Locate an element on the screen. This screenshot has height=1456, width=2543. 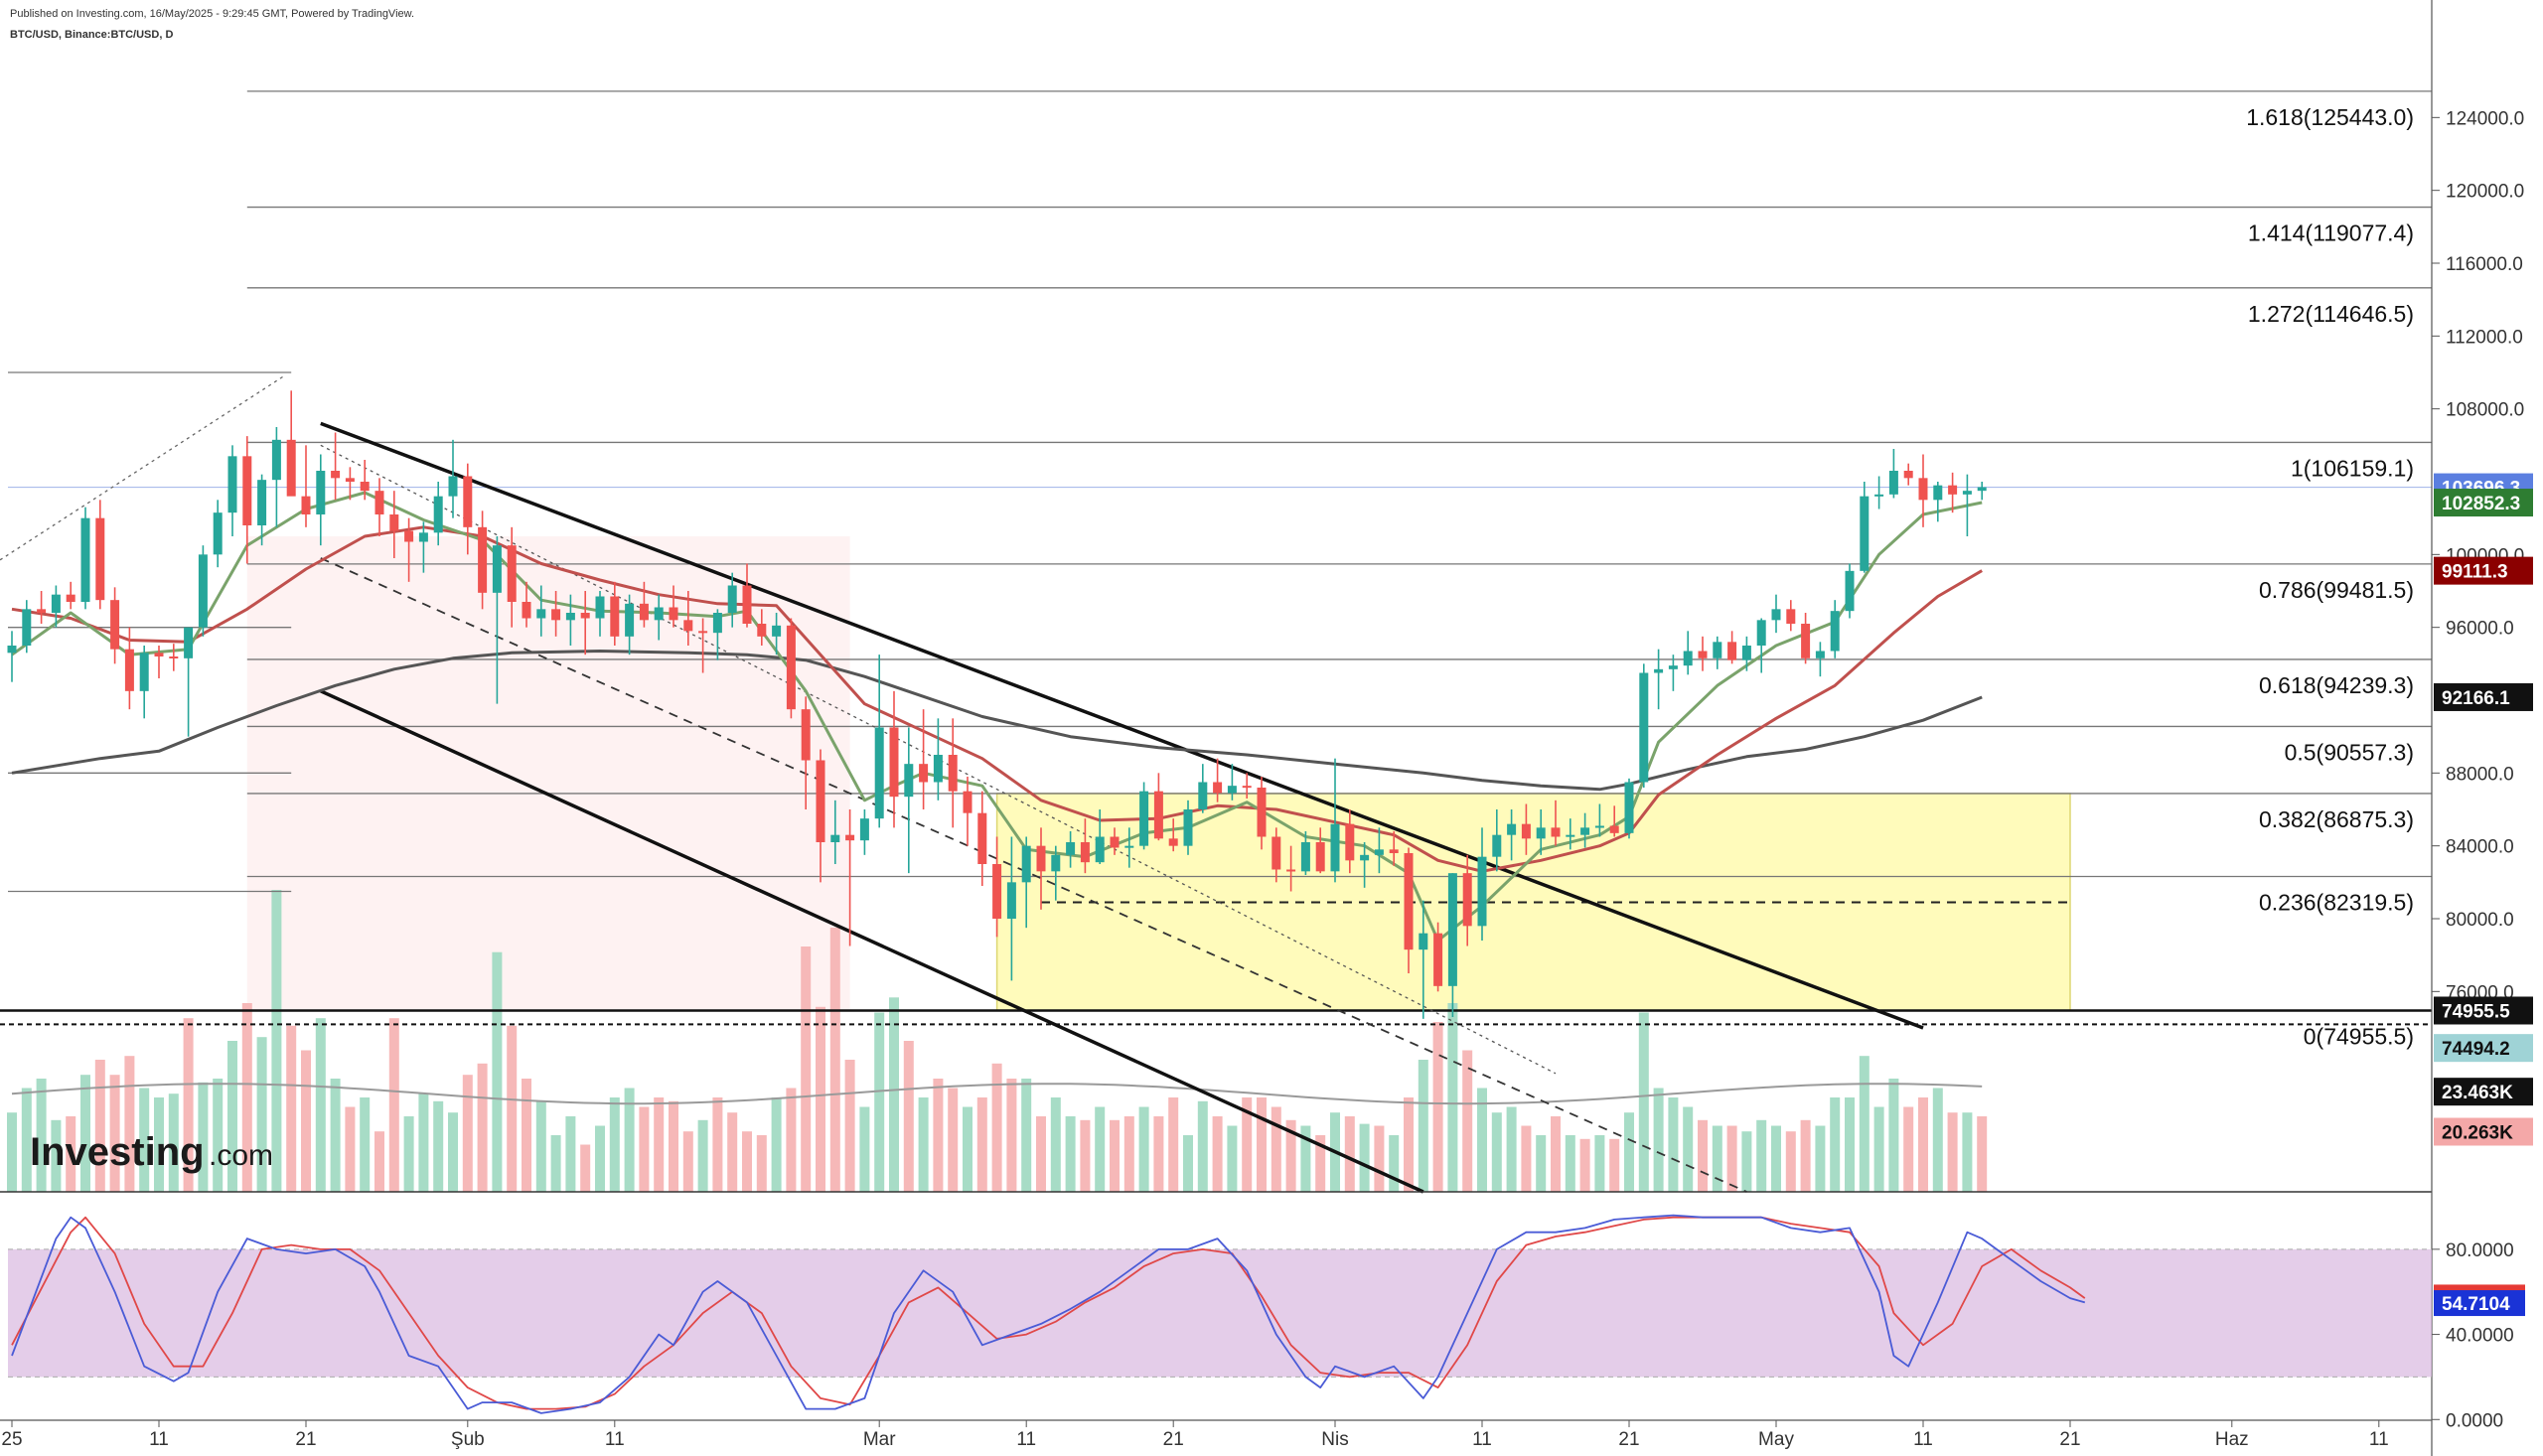
price-tag-label: 99111.3 is located at coordinates (2475, 572).